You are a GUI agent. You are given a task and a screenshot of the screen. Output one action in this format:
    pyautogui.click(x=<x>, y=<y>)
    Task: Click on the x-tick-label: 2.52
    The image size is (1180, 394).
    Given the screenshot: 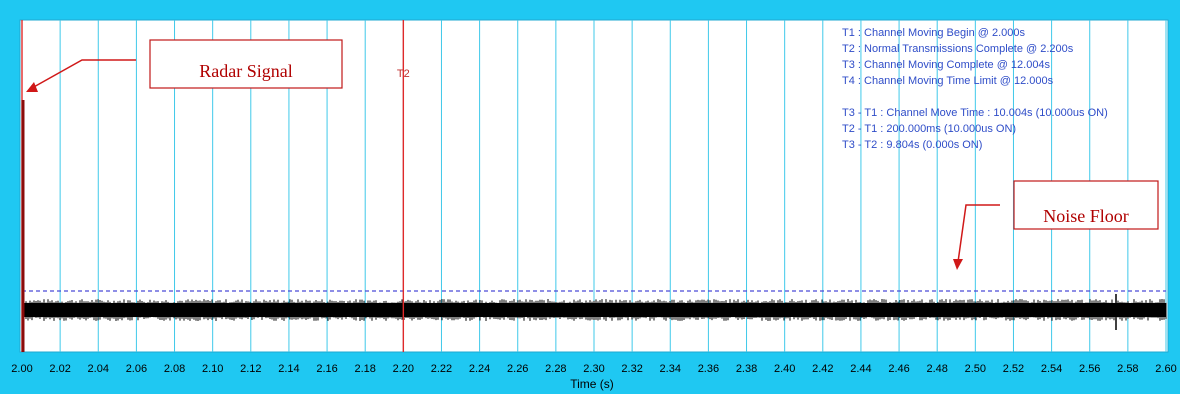 What is the action you would take?
    pyautogui.click(x=1013, y=369)
    